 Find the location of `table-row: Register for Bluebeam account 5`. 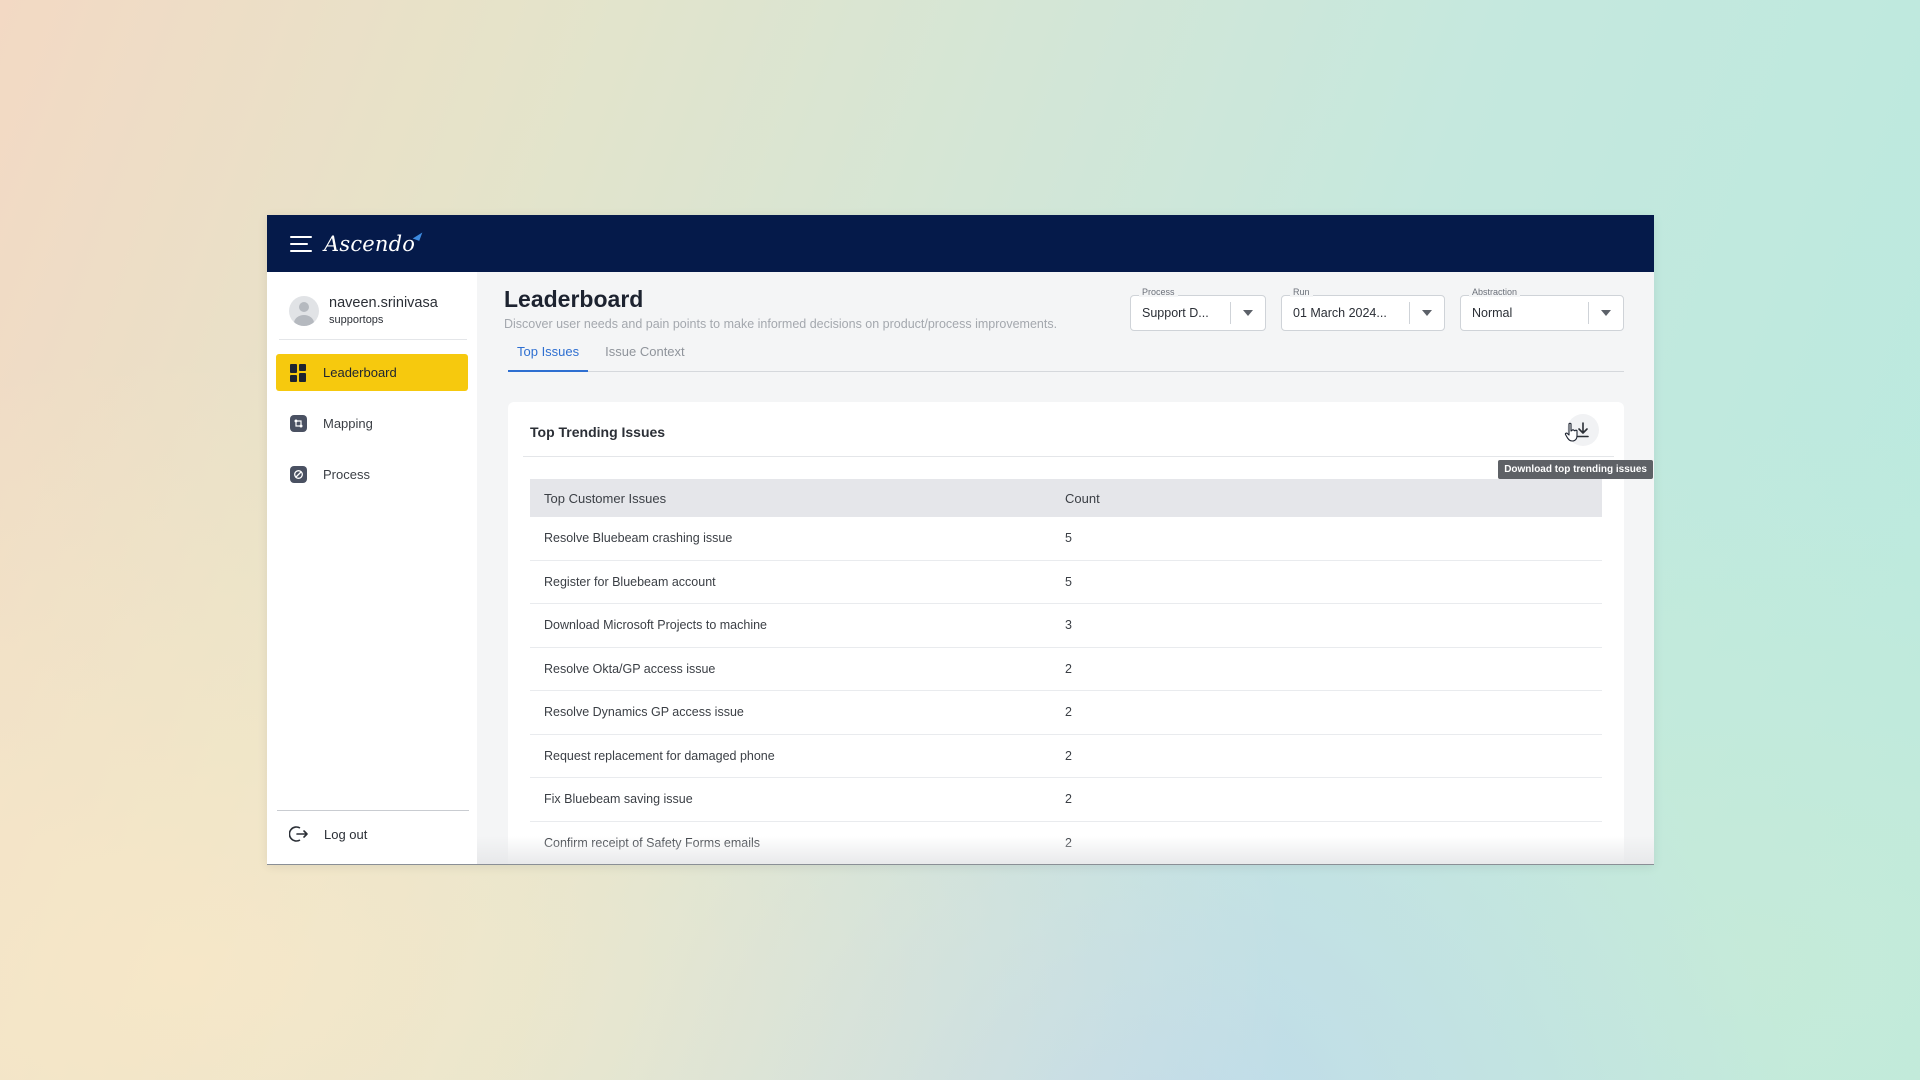

table-row: Register for Bluebeam account 5 is located at coordinates (1066, 582).